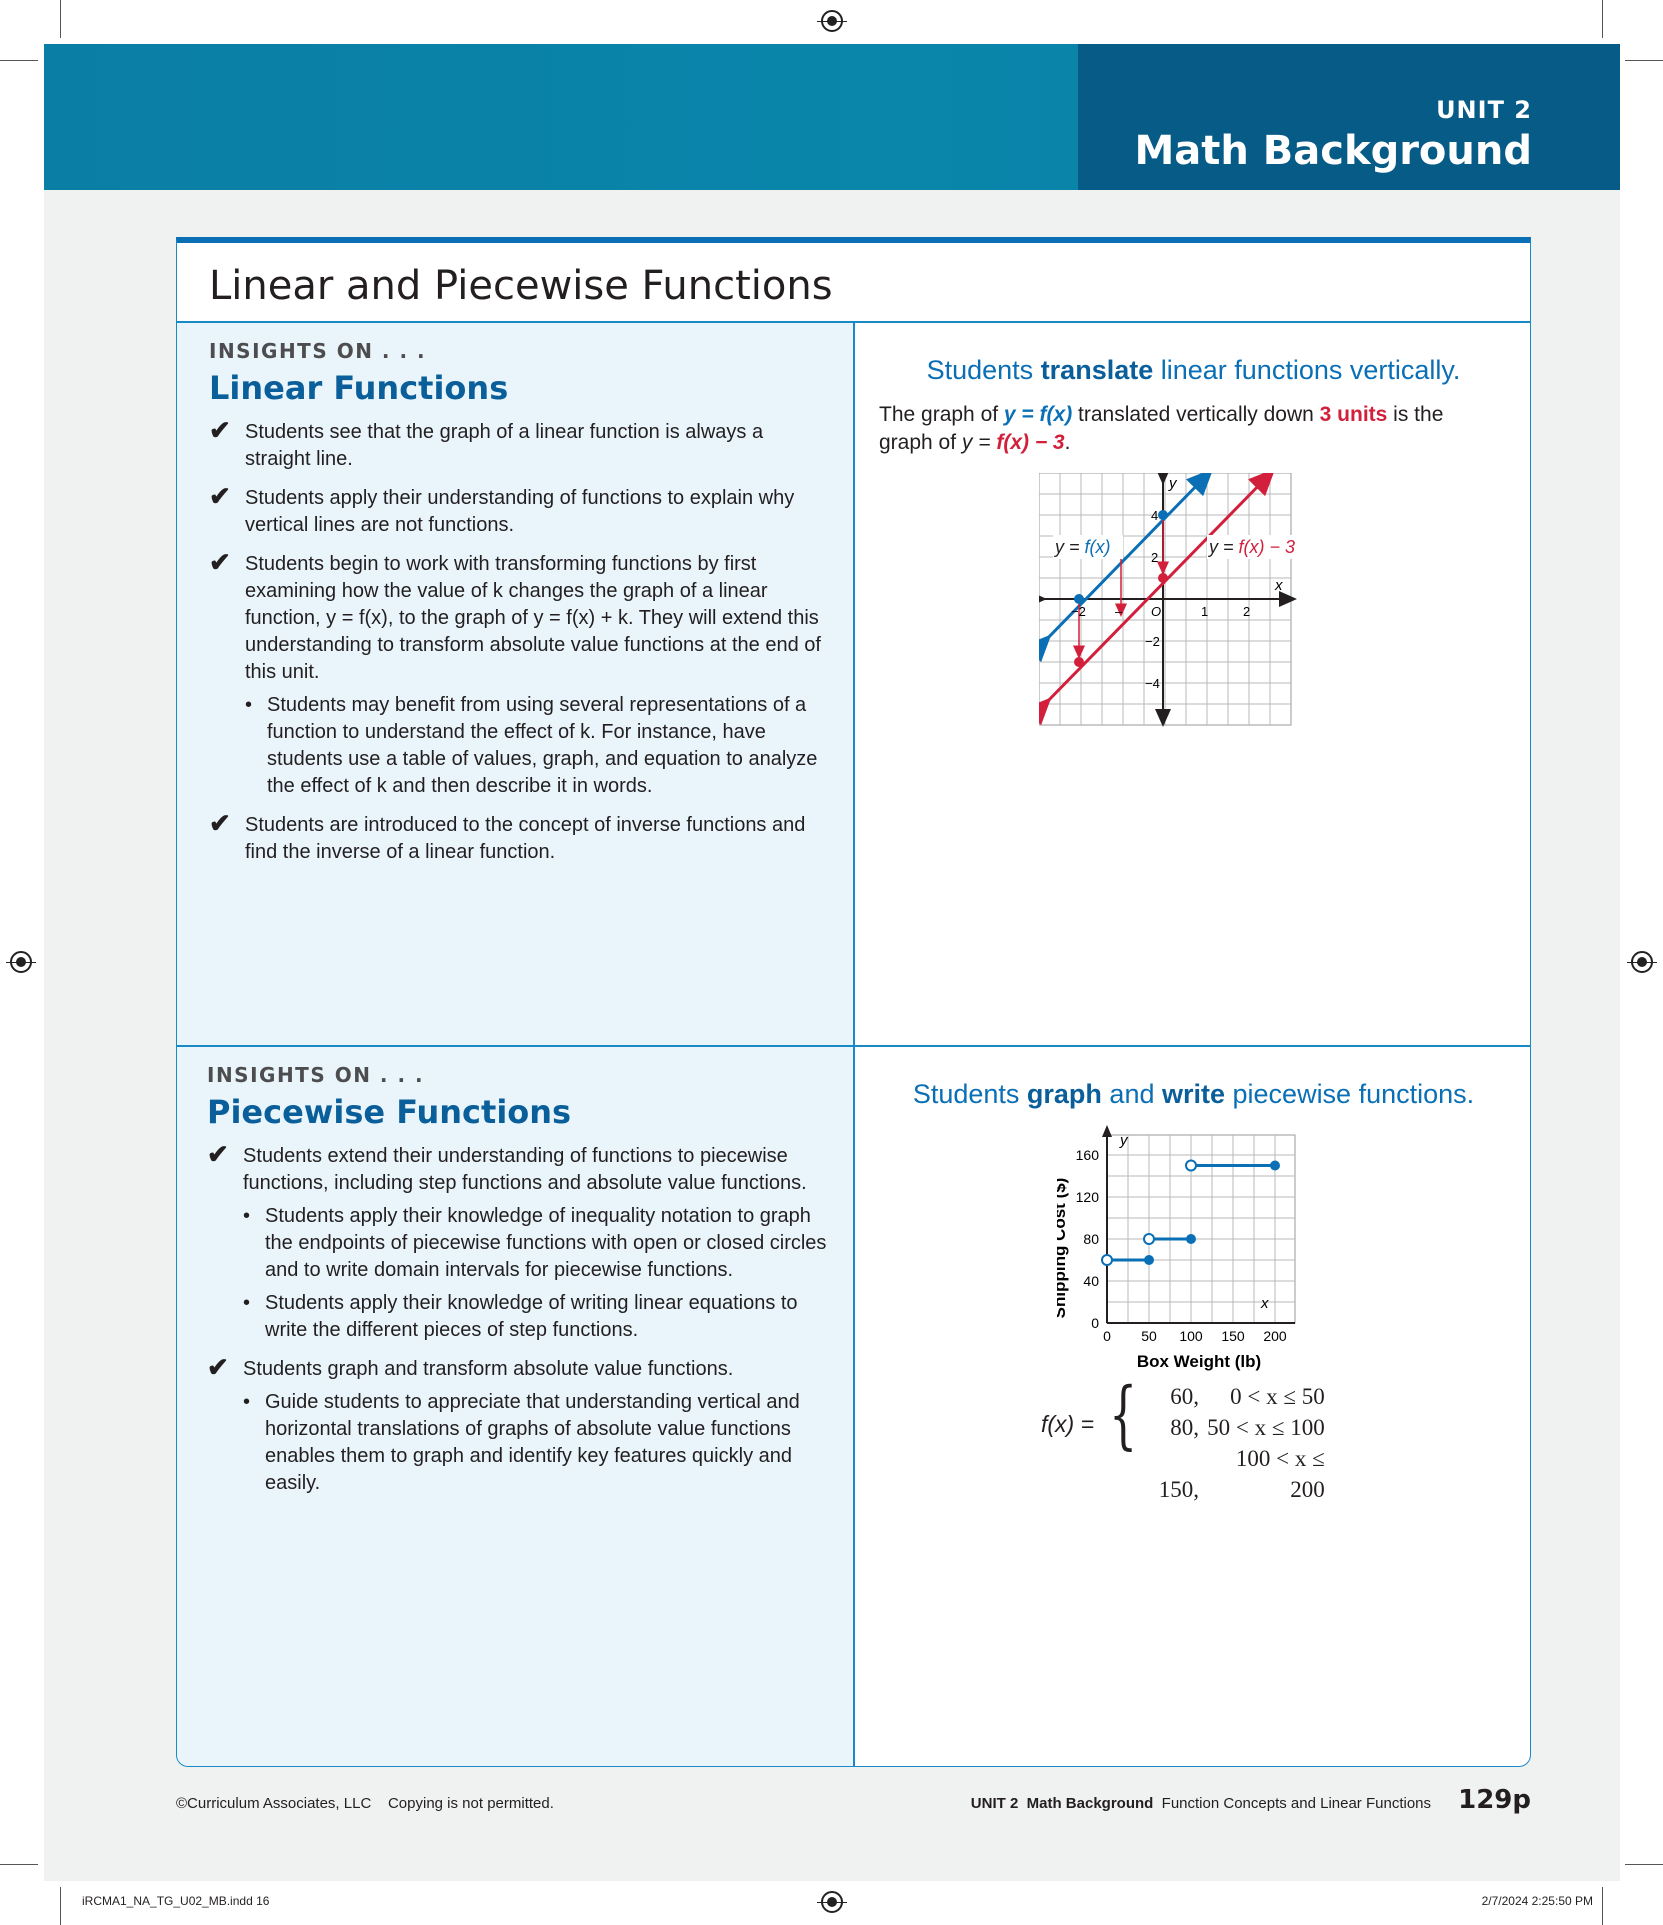  I want to click on slug-date: 2/7/2024 2:25:50 PM, so click(1537, 1901).